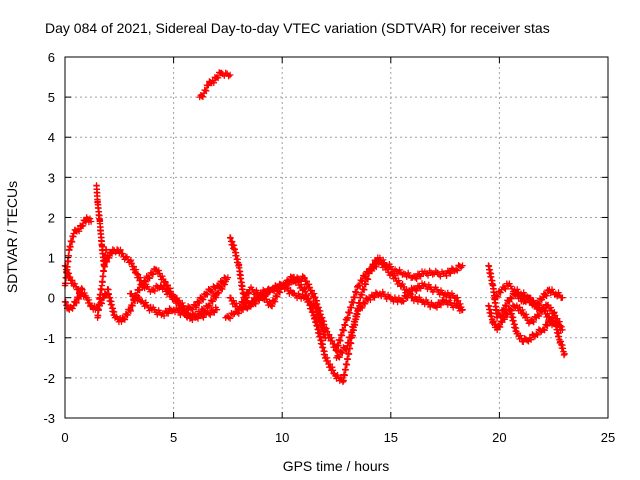 This screenshot has height=480, width=640. Describe the element at coordinates (51, 298) in the screenshot. I see `y-tick-label: 0` at that location.